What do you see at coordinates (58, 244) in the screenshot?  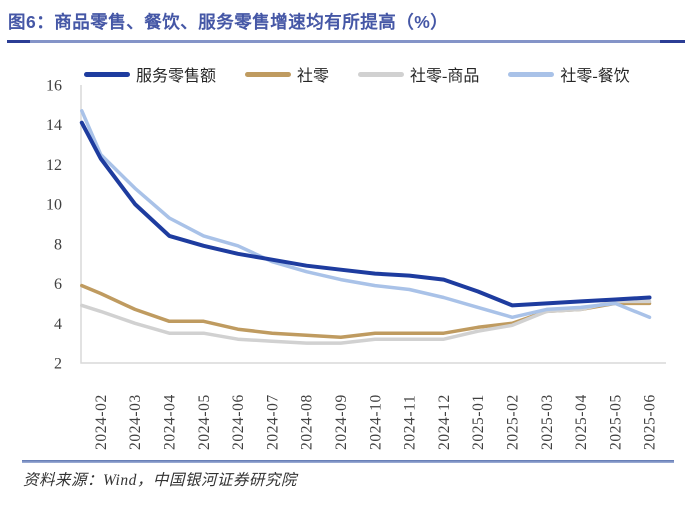 I see `y-axis-tick-label: 8` at bounding box center [58, 244].